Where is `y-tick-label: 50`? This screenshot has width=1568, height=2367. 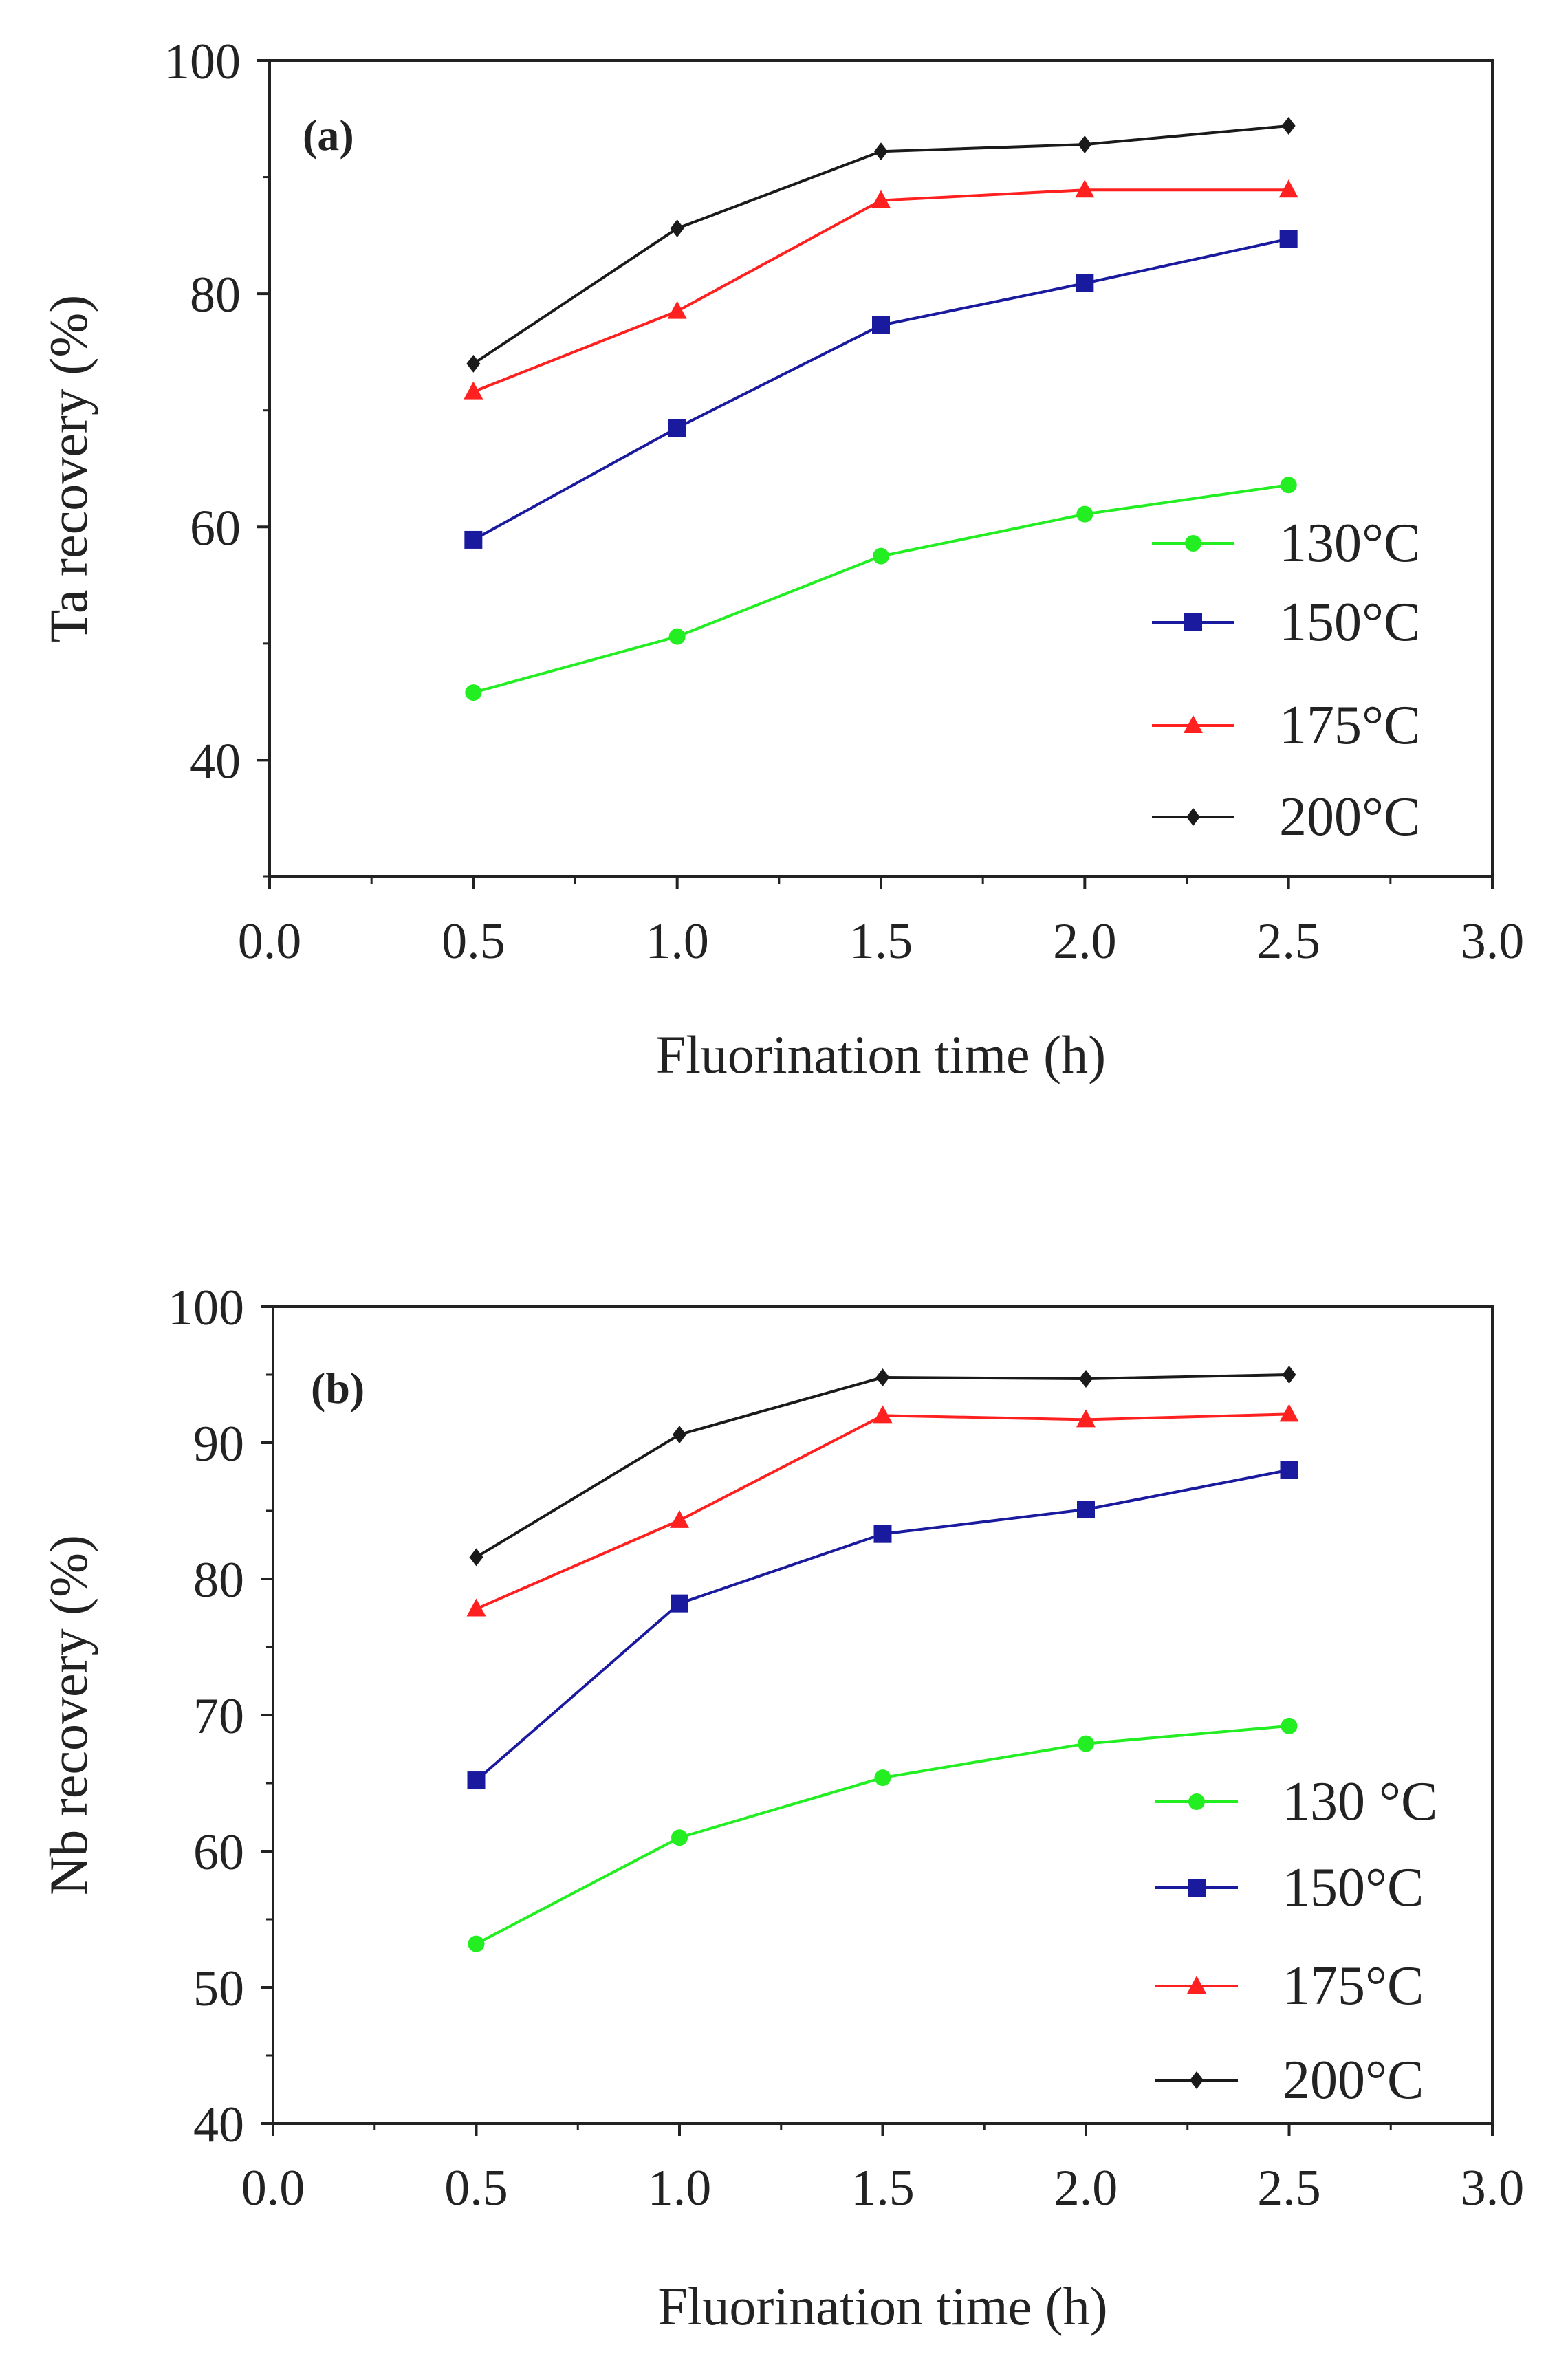 y-tick-label: 50 is located at coordinates (218, 1989).